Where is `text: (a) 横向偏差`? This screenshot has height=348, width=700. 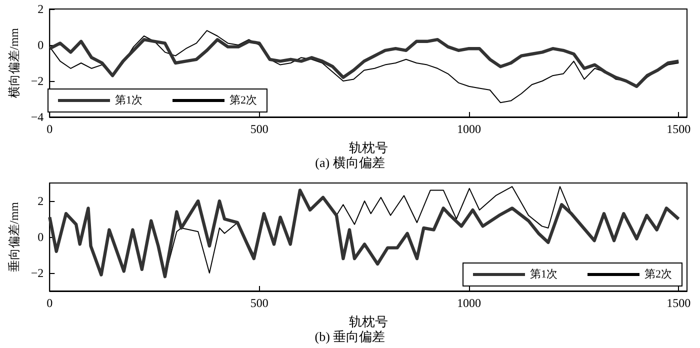 text: (a) 横向偏差 is located at coordinates (350, 162).